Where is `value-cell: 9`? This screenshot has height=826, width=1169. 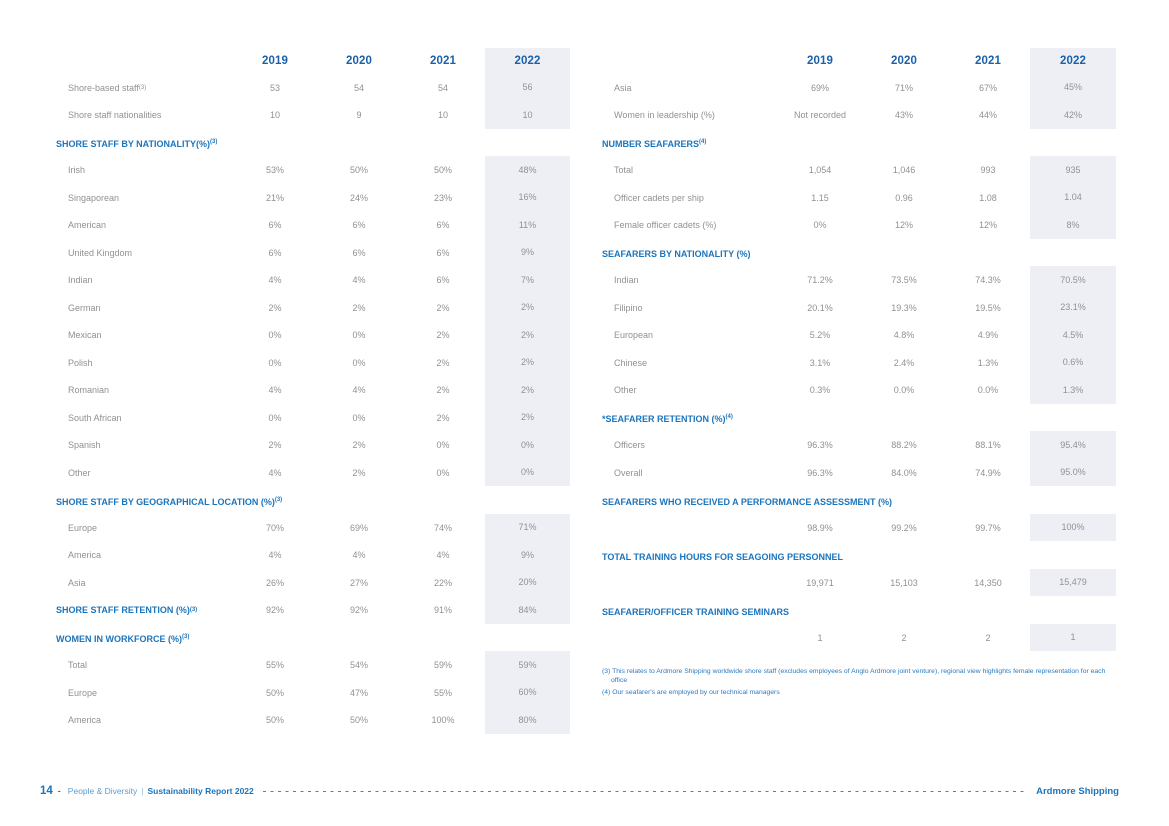 value-cell: 9 is located at coordinates (359, 115).